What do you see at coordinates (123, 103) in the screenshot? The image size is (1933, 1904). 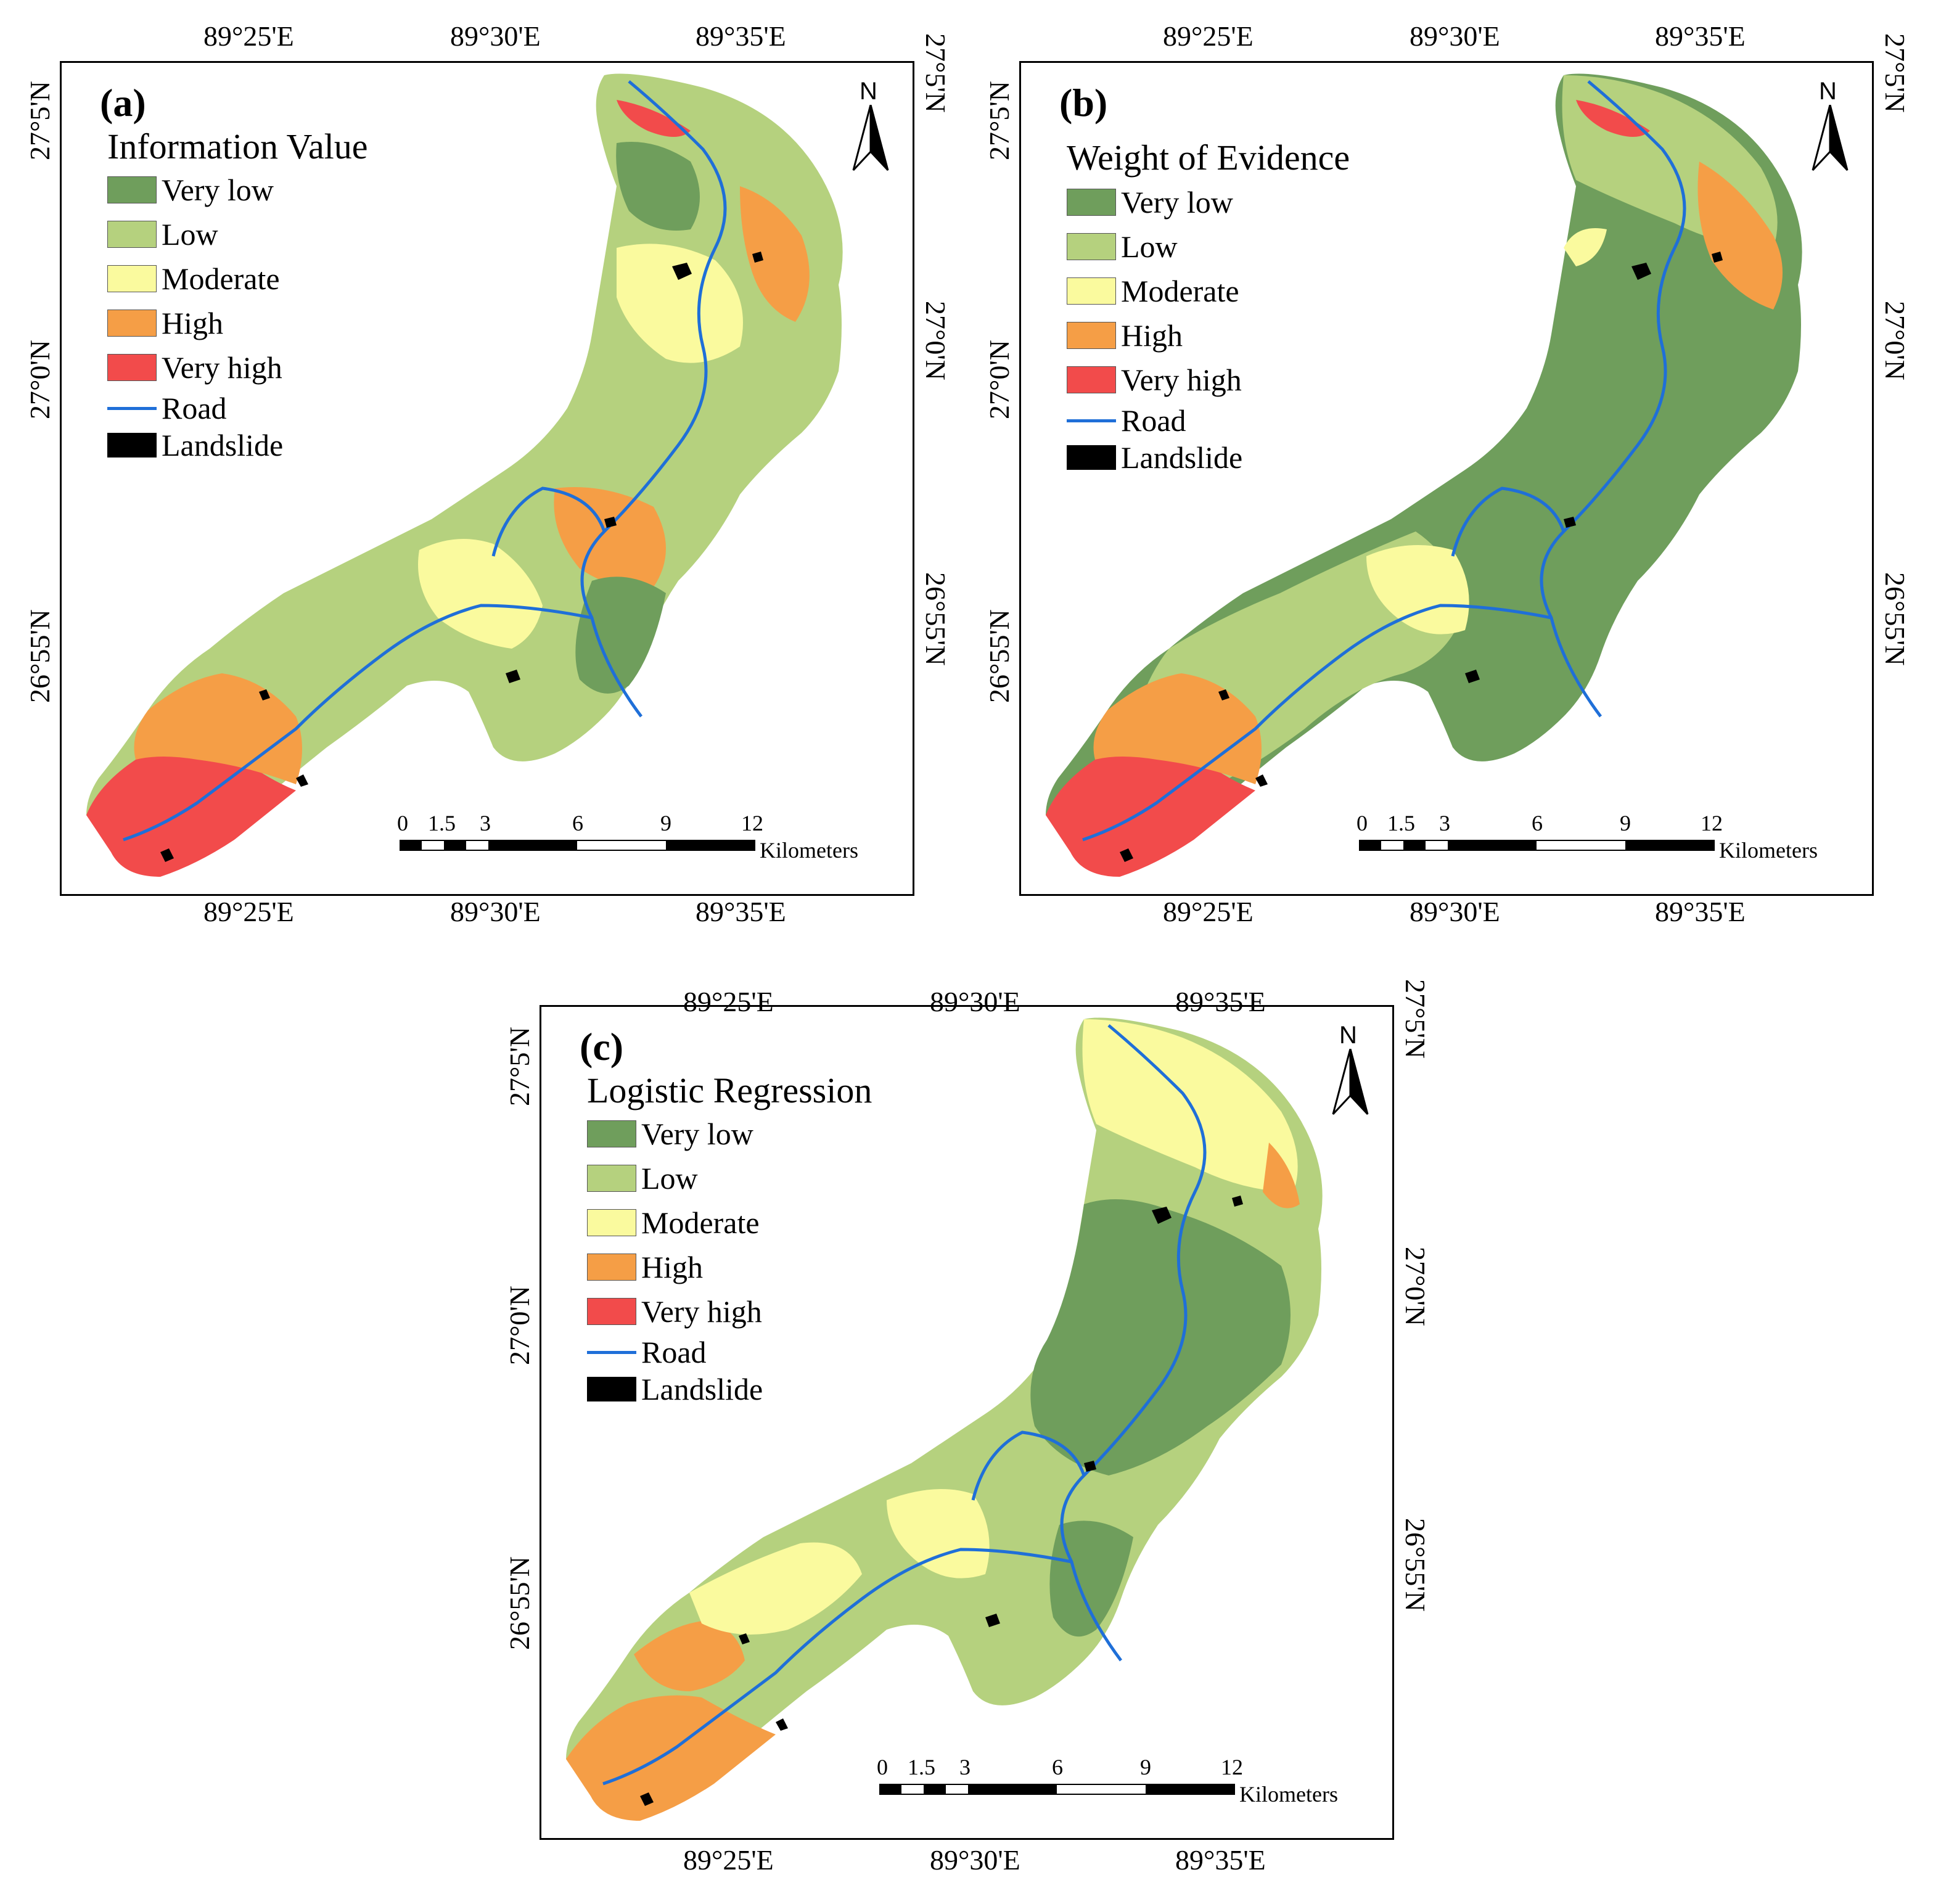 I see `panel-label: (a)` at bounding box center [123, 103].